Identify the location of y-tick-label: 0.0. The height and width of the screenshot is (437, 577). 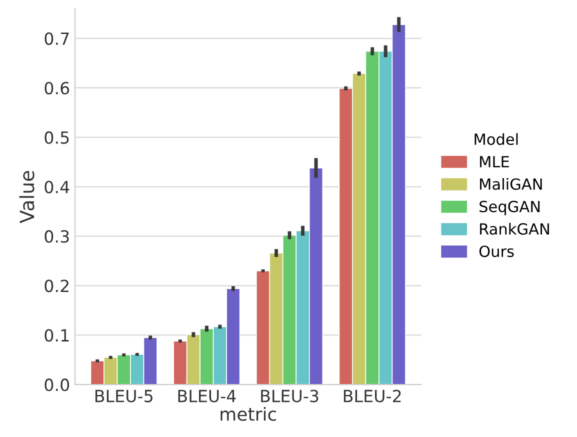
(57, 385).